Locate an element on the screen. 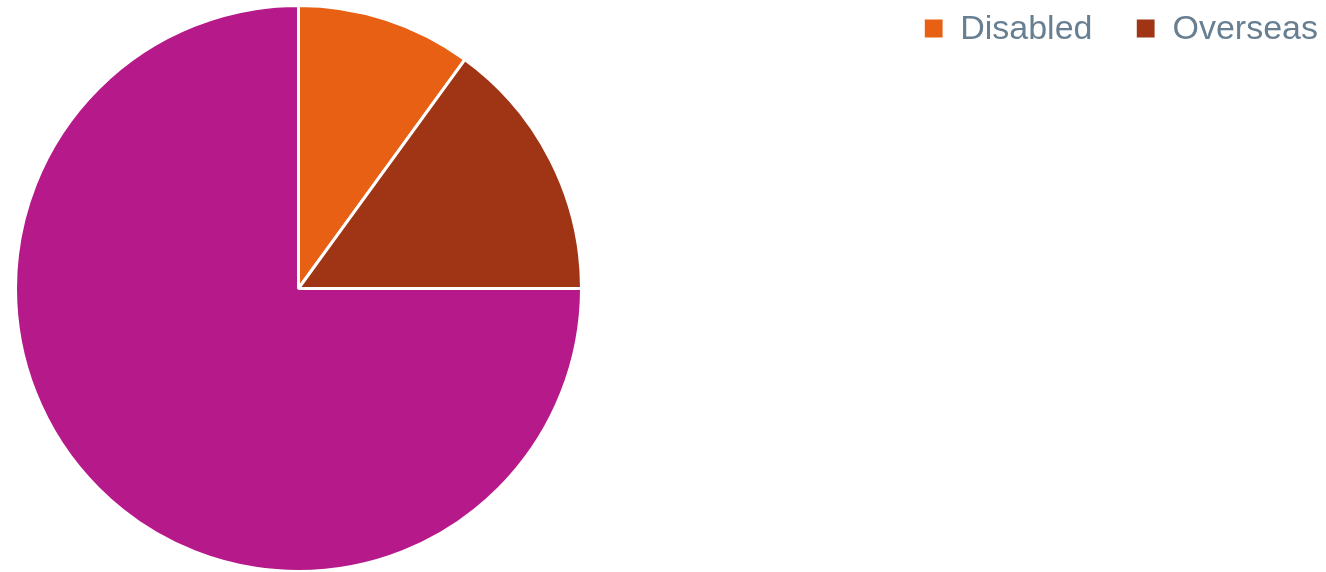 The width and height of the screenshot is (1326, 572). legend-label: Overseas is located at coordinates (1245, 27).